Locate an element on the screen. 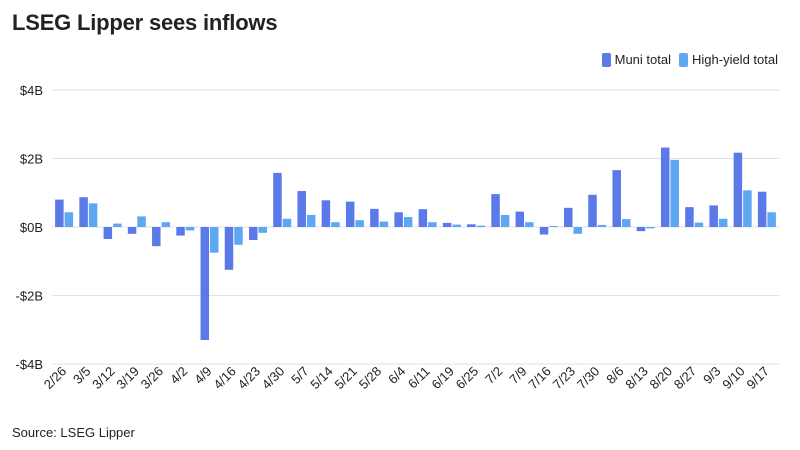 The height and width of the screenshot is (450, 800). x-tick-label: 8/27 is located at coordinates (685, 378).